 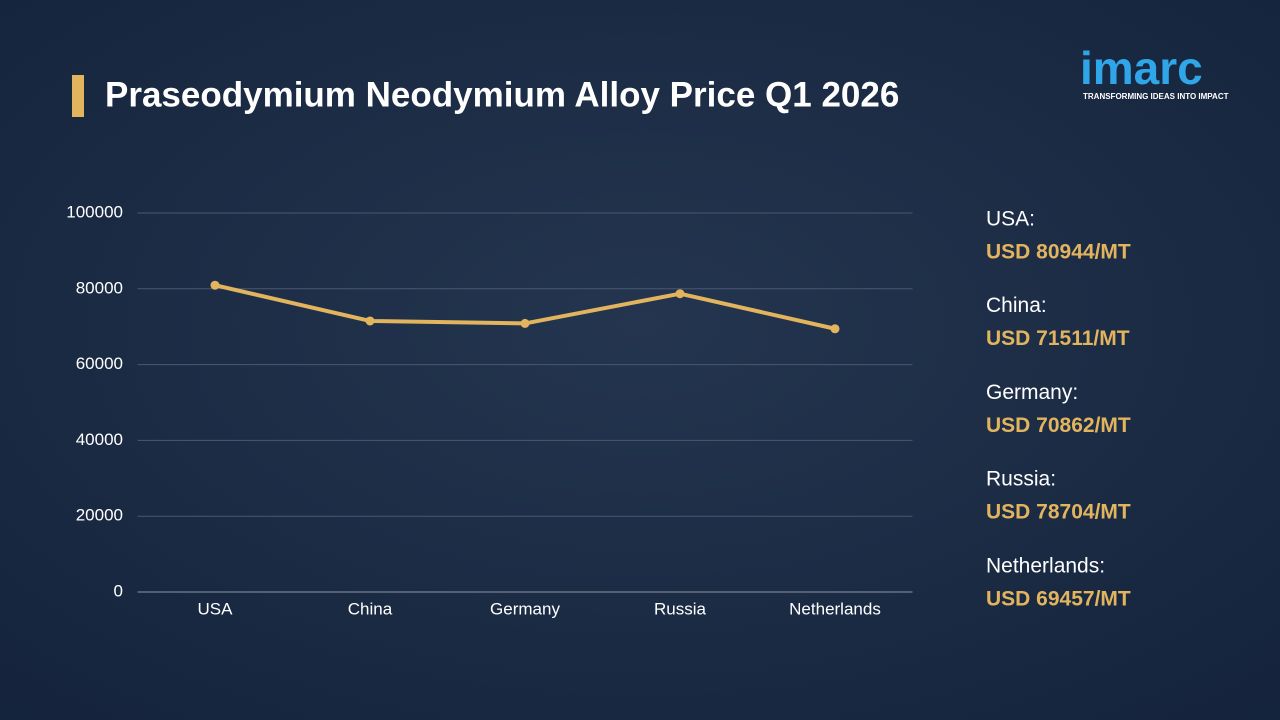 I want to click on value-label: USD 78704/MT, so click(x=1058, y=512).